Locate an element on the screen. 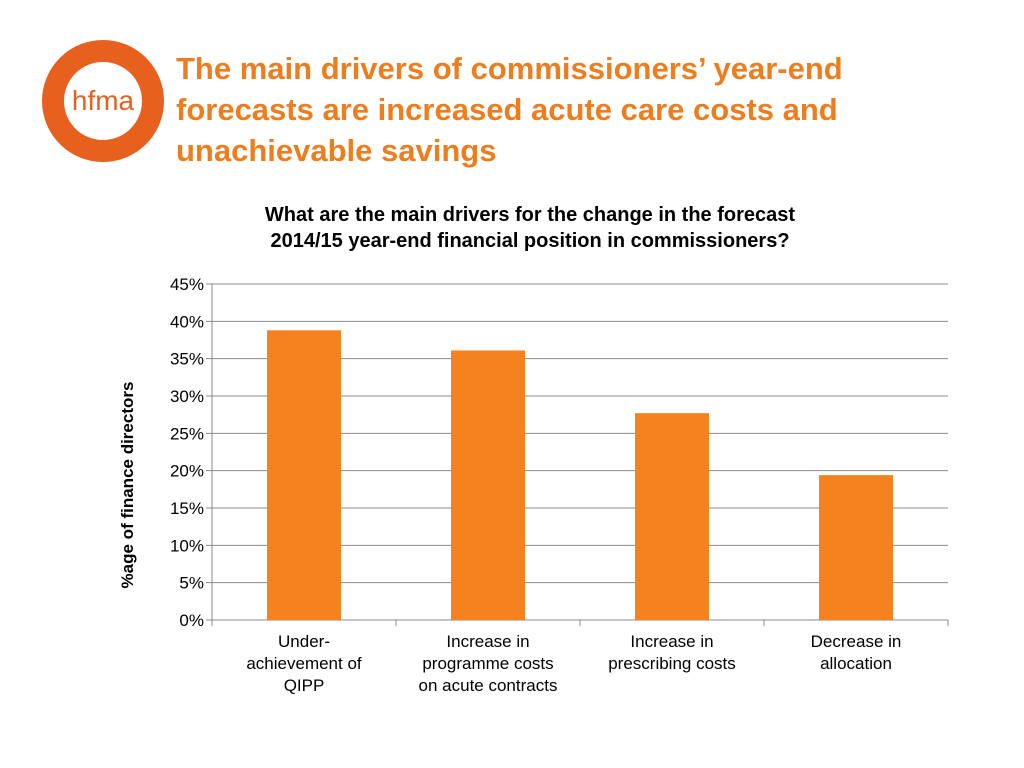 This screenshot has width=1024, height=768. x-tick-label: Under- is located at coordinates (304, 641).